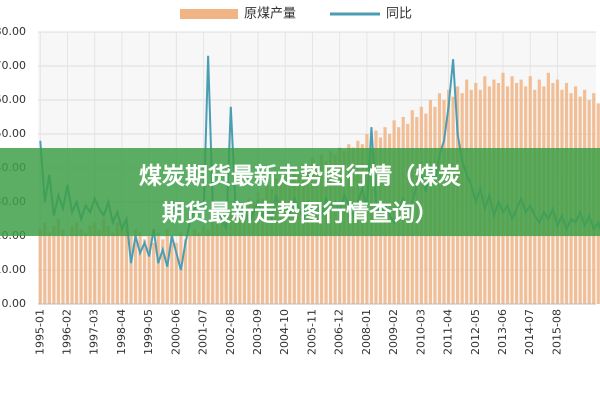  What do you see at coordinates (175, 332) in the screenshot?
I see `x-tick-label: 2000-06` at bounding box center [175, 332].